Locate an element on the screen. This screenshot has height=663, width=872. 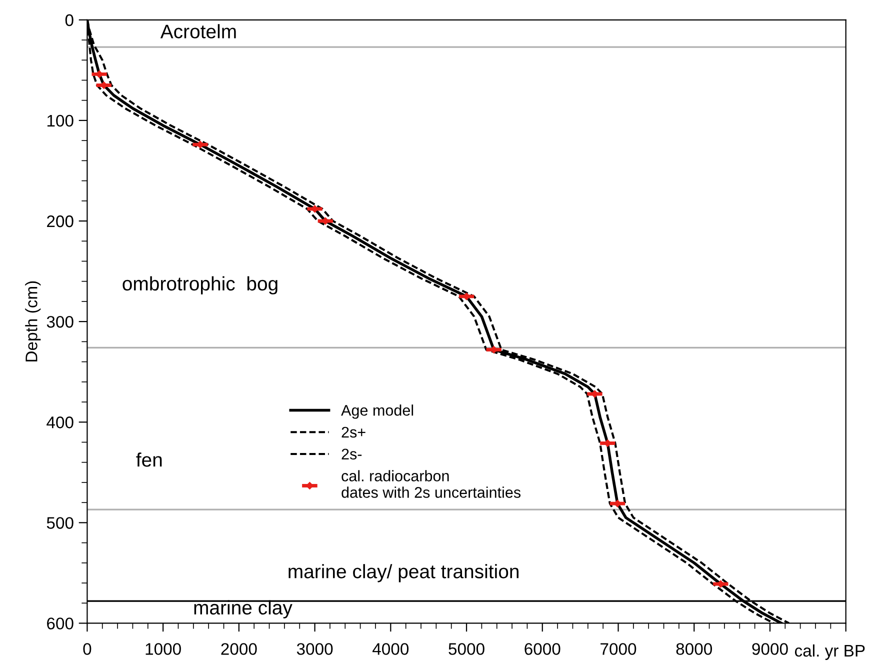
x-tick-label: 5000 is located at coordinates (466, 649).